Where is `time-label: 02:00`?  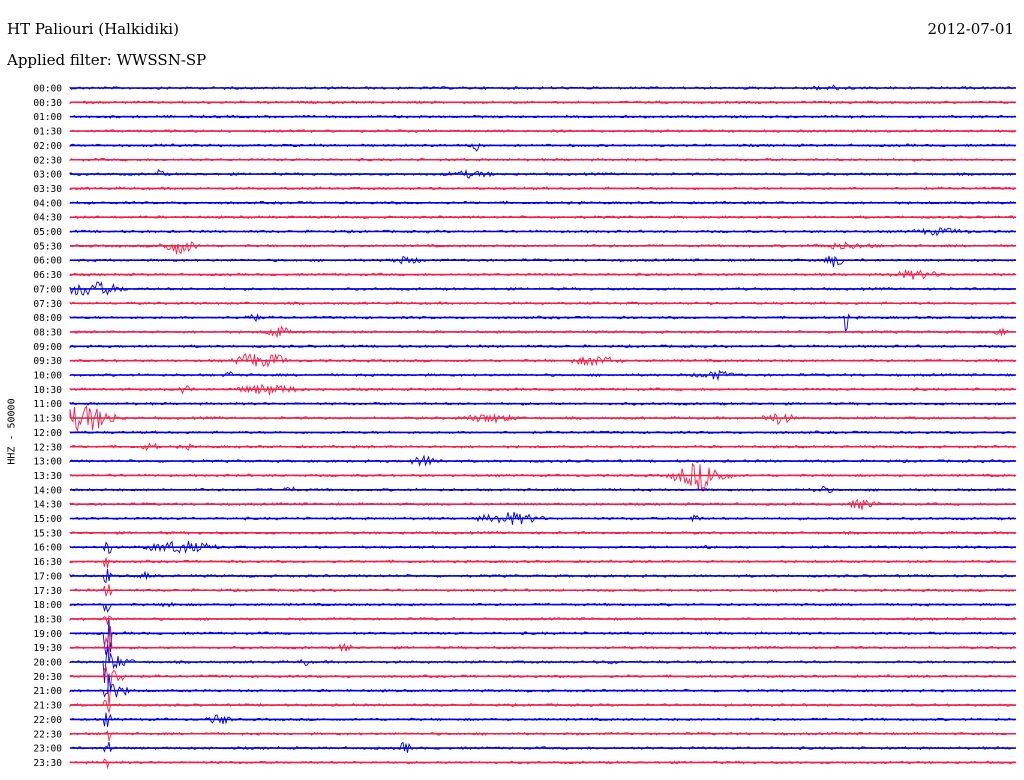
time-label: 02:00 is located at coordinates (47, 146).